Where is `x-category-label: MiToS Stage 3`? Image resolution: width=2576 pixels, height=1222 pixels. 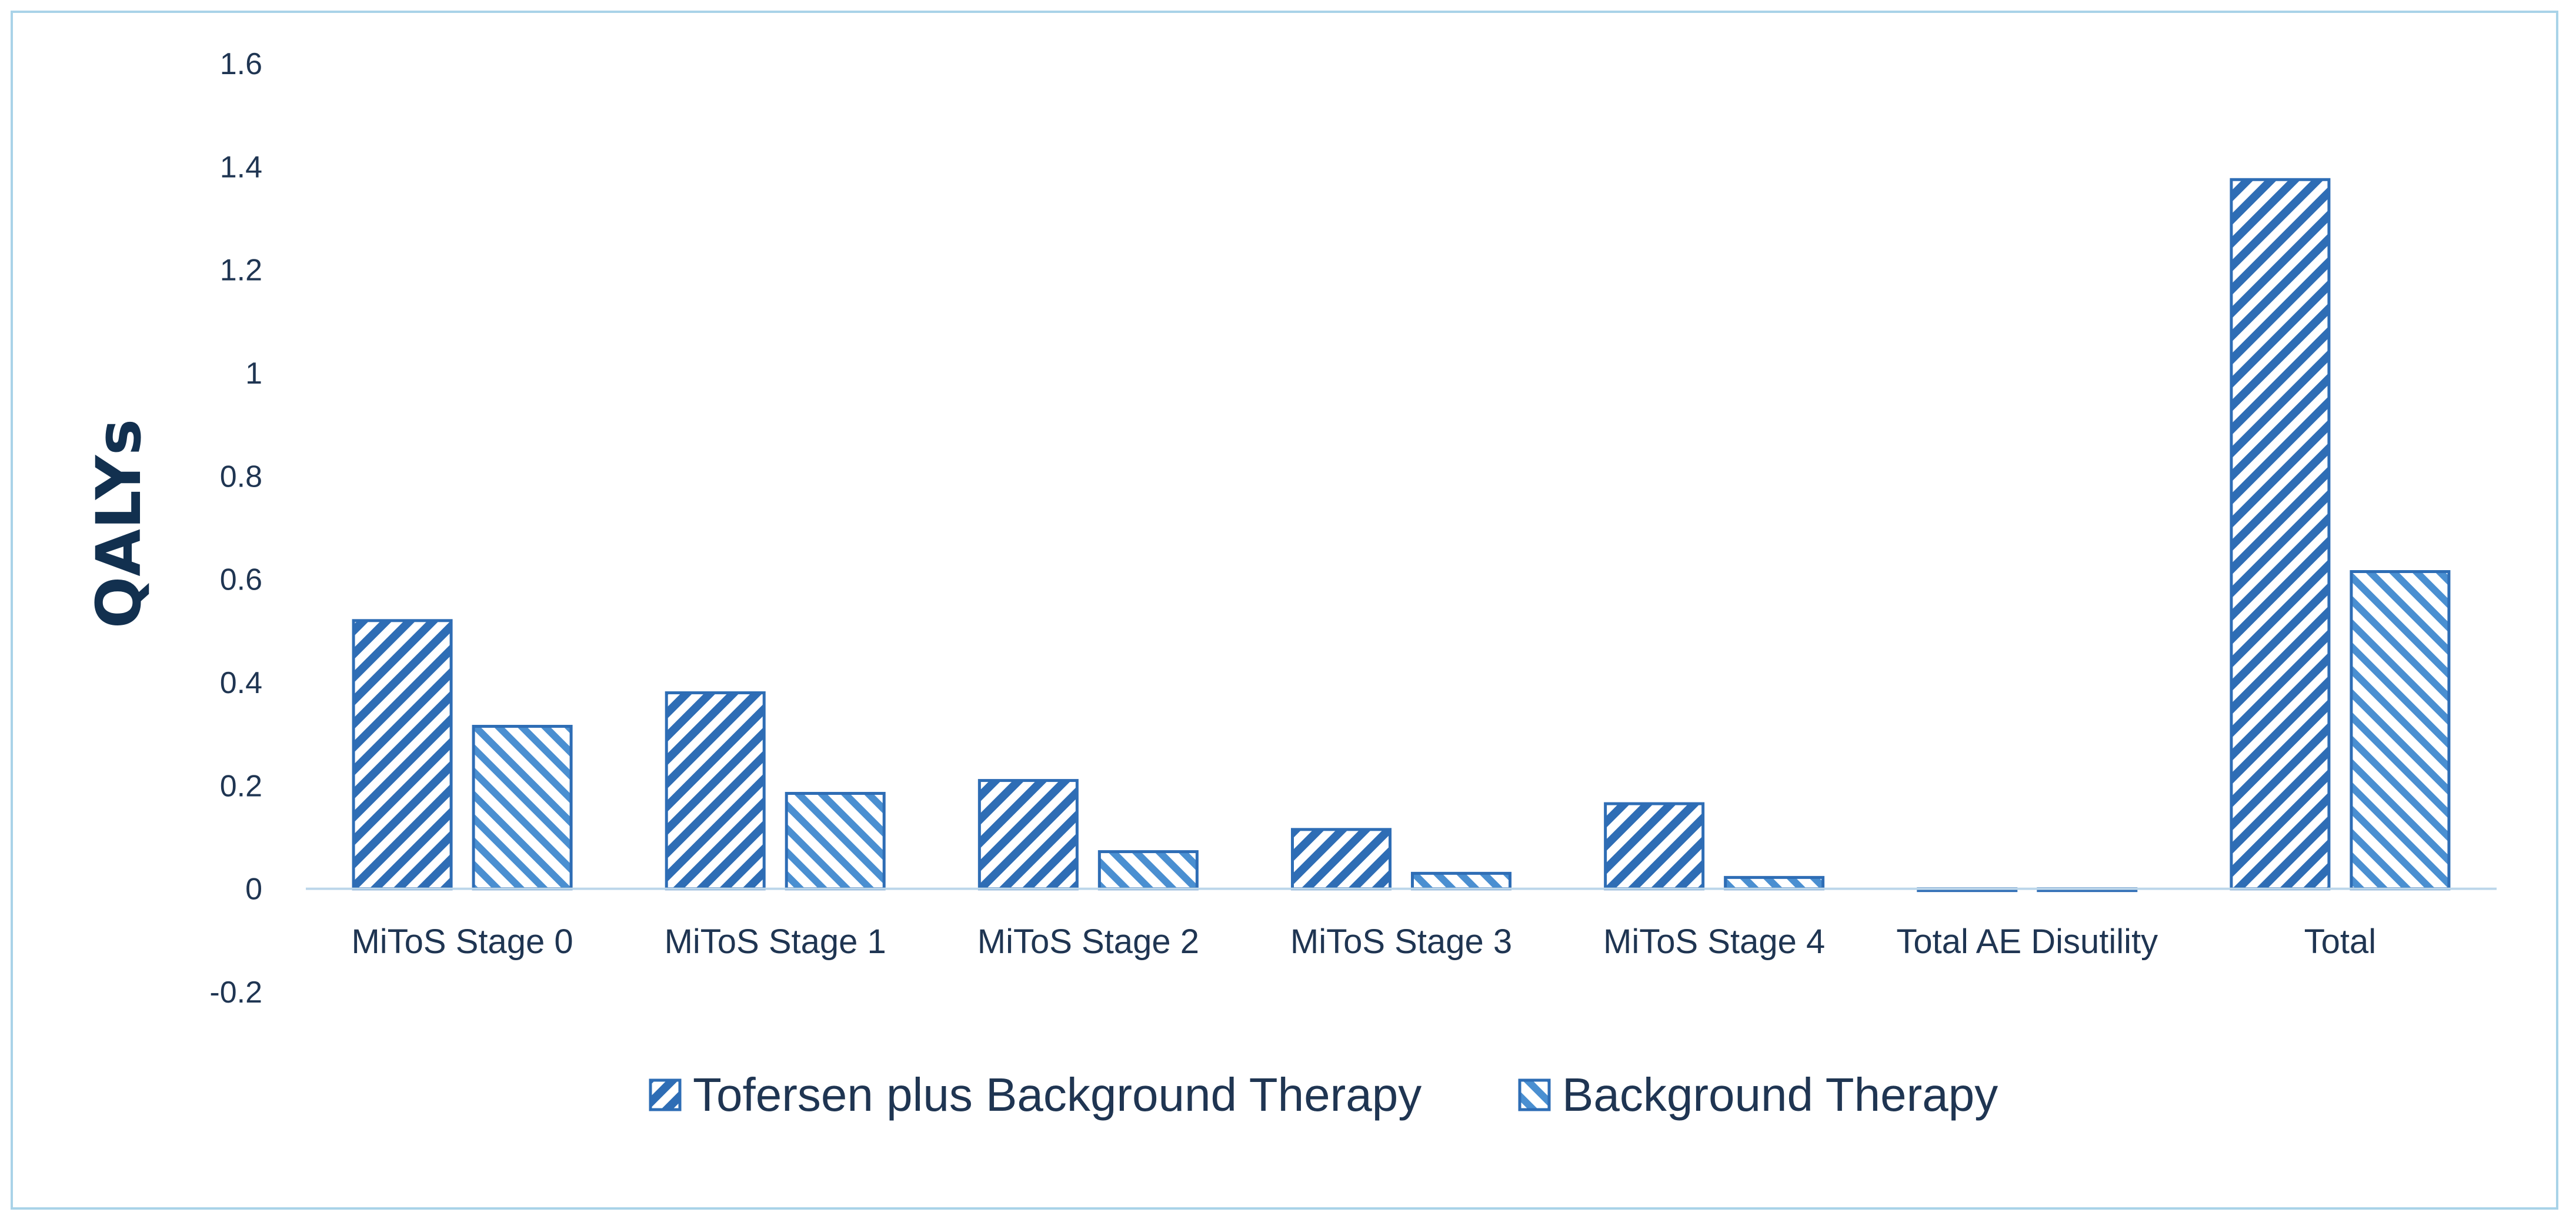 x-category-label: MiToS Stage 3 is located at coordinates (1401, 942).